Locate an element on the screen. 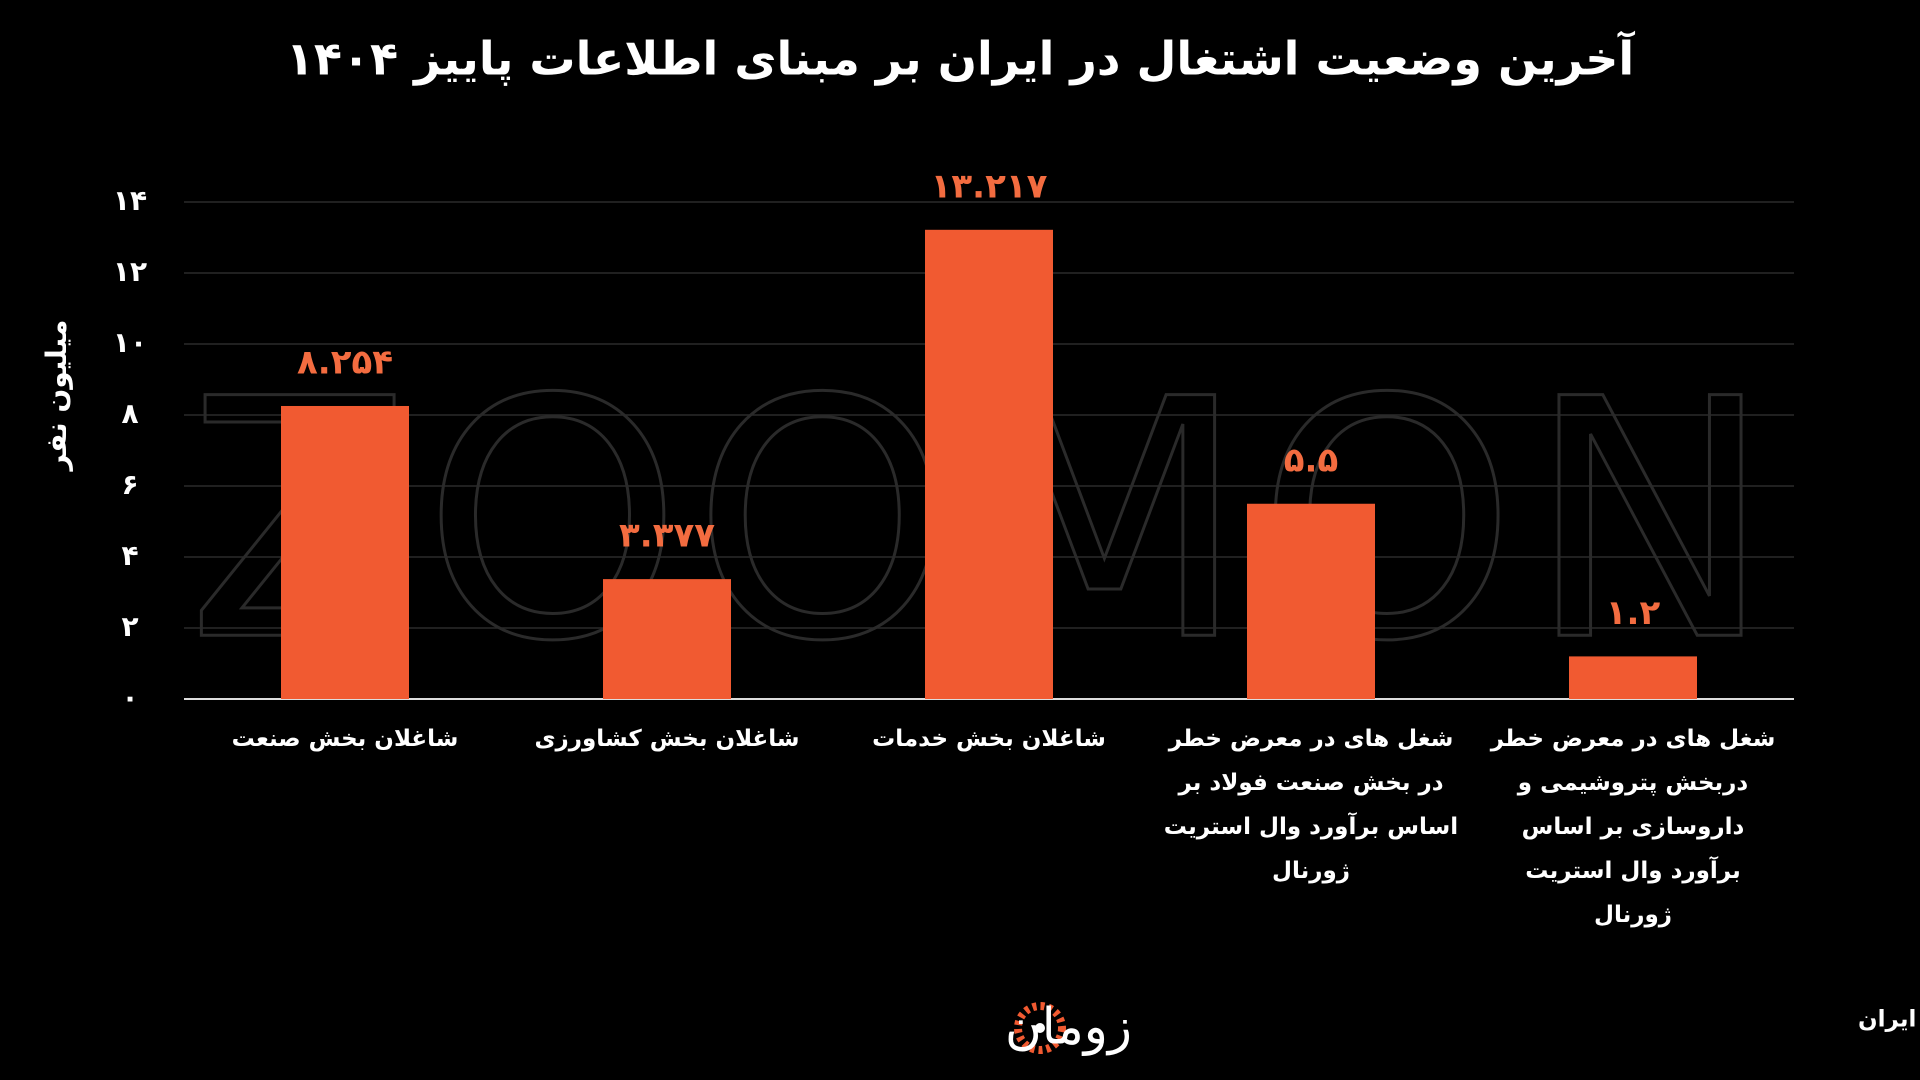  value-label: ۳.۳۷۷ is located at coordinates (667, 536).